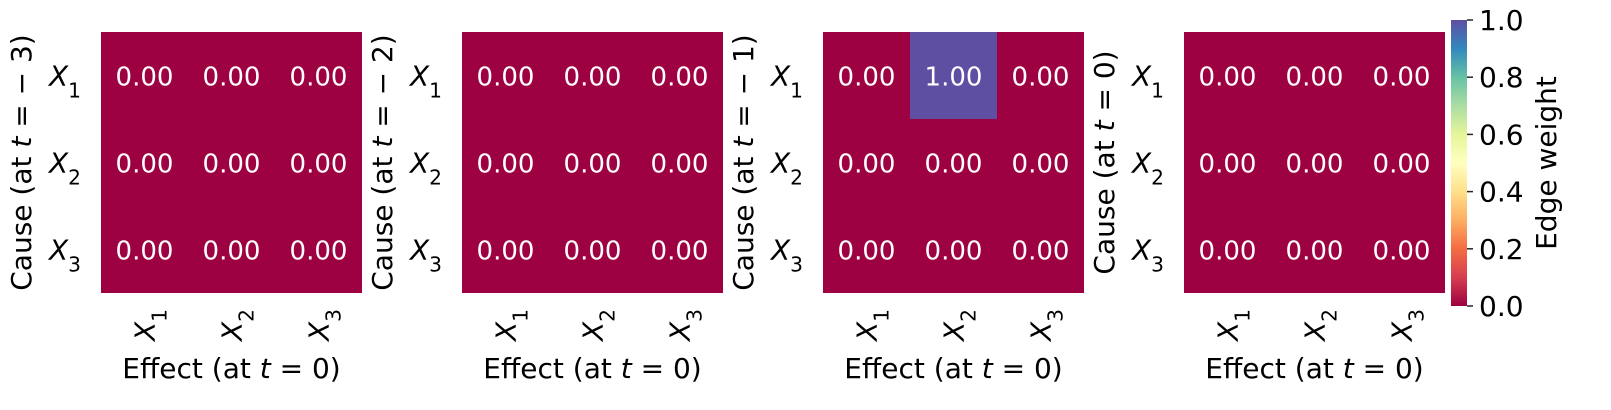 The image size is (1611, 410). What do you see at coordinates (21, 85) in the screenshot?
I see `axis-title-part: = − 3)` at bounding box center [21, 85].